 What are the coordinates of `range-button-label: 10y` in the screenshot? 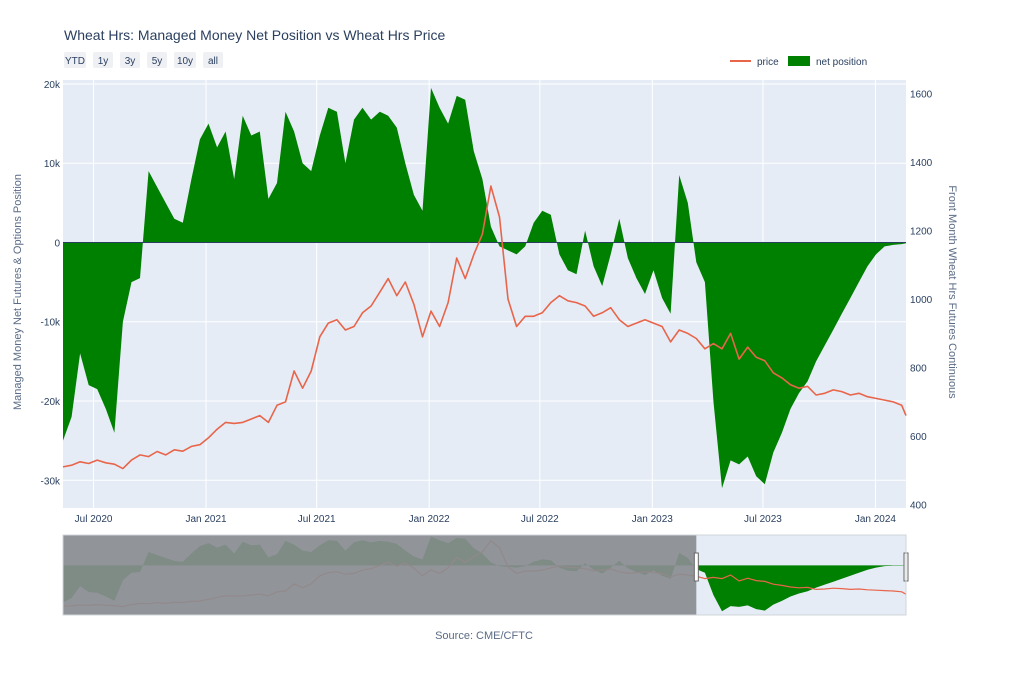 It's located at (185, 61).